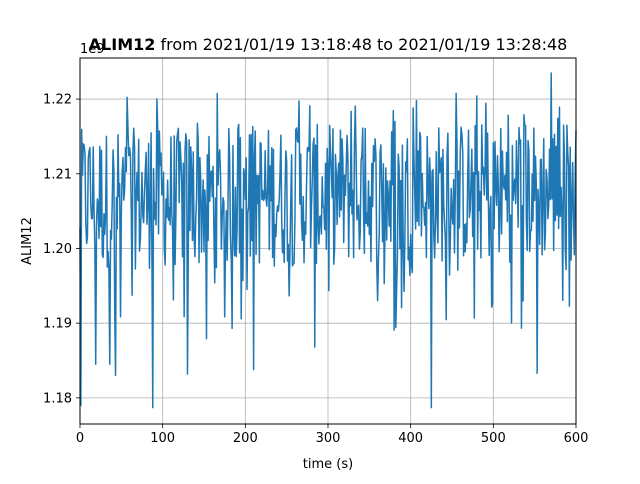 Image resolution: width=640 pixels, height=484 pixels. What do you see at coordinates (57, 249) in the screenshot?
I see `y-tick-label: 1.20` at bounding box center [57, 249].